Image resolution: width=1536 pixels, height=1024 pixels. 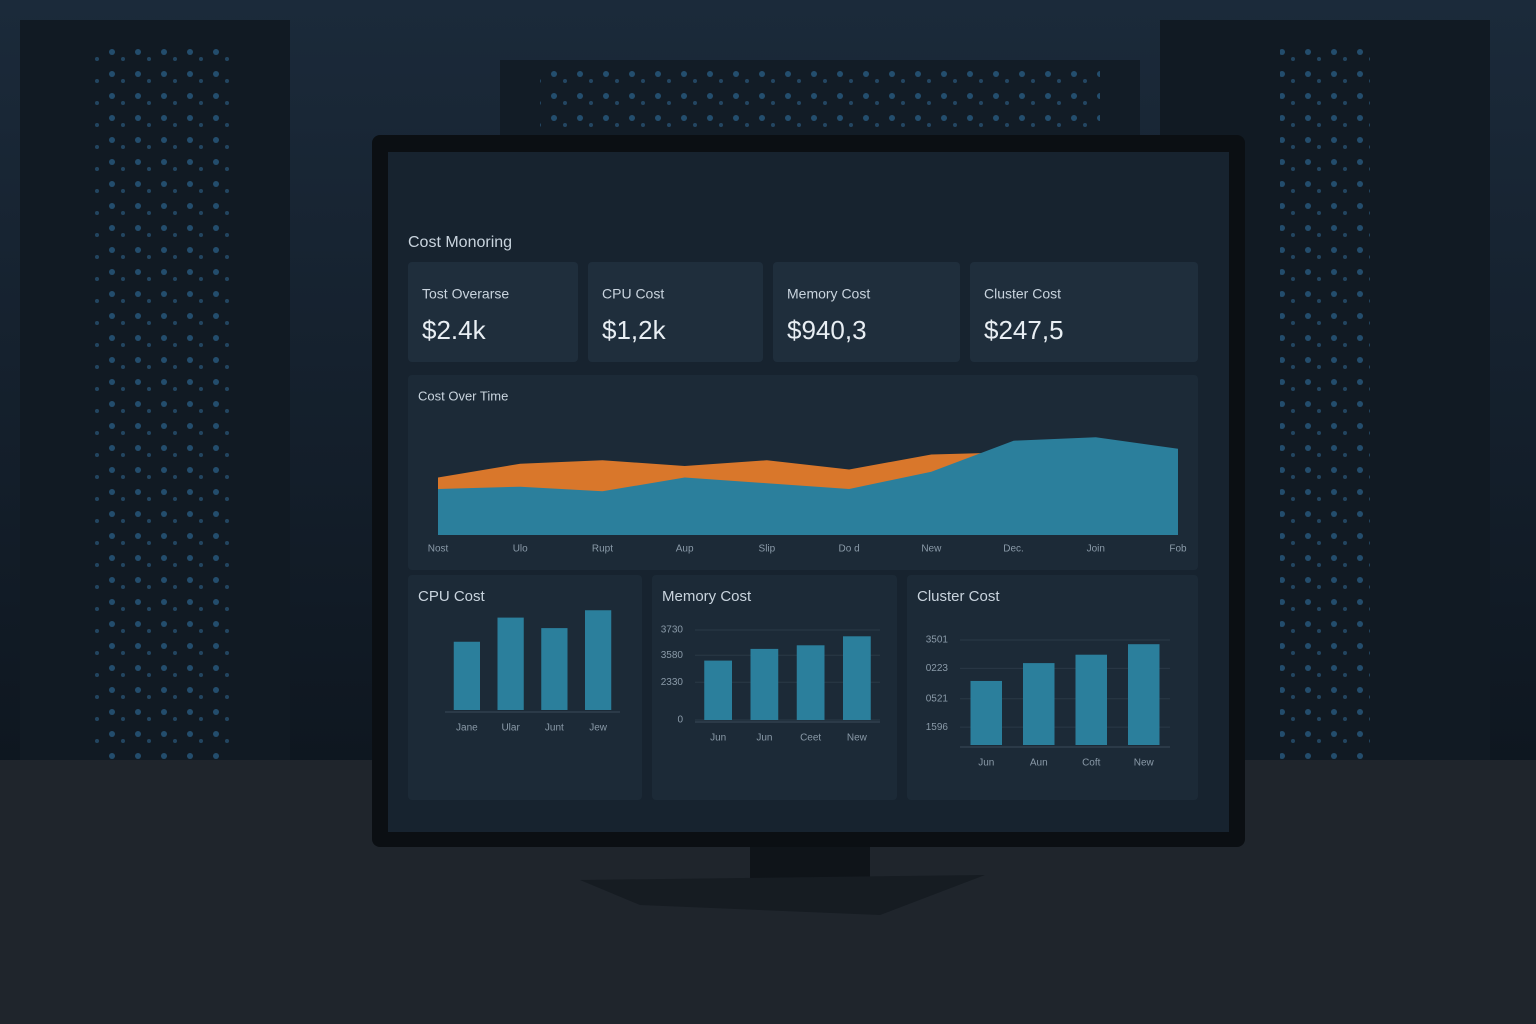 I want to click on x-tick-label: Aun, so click(x=1039, y=763).